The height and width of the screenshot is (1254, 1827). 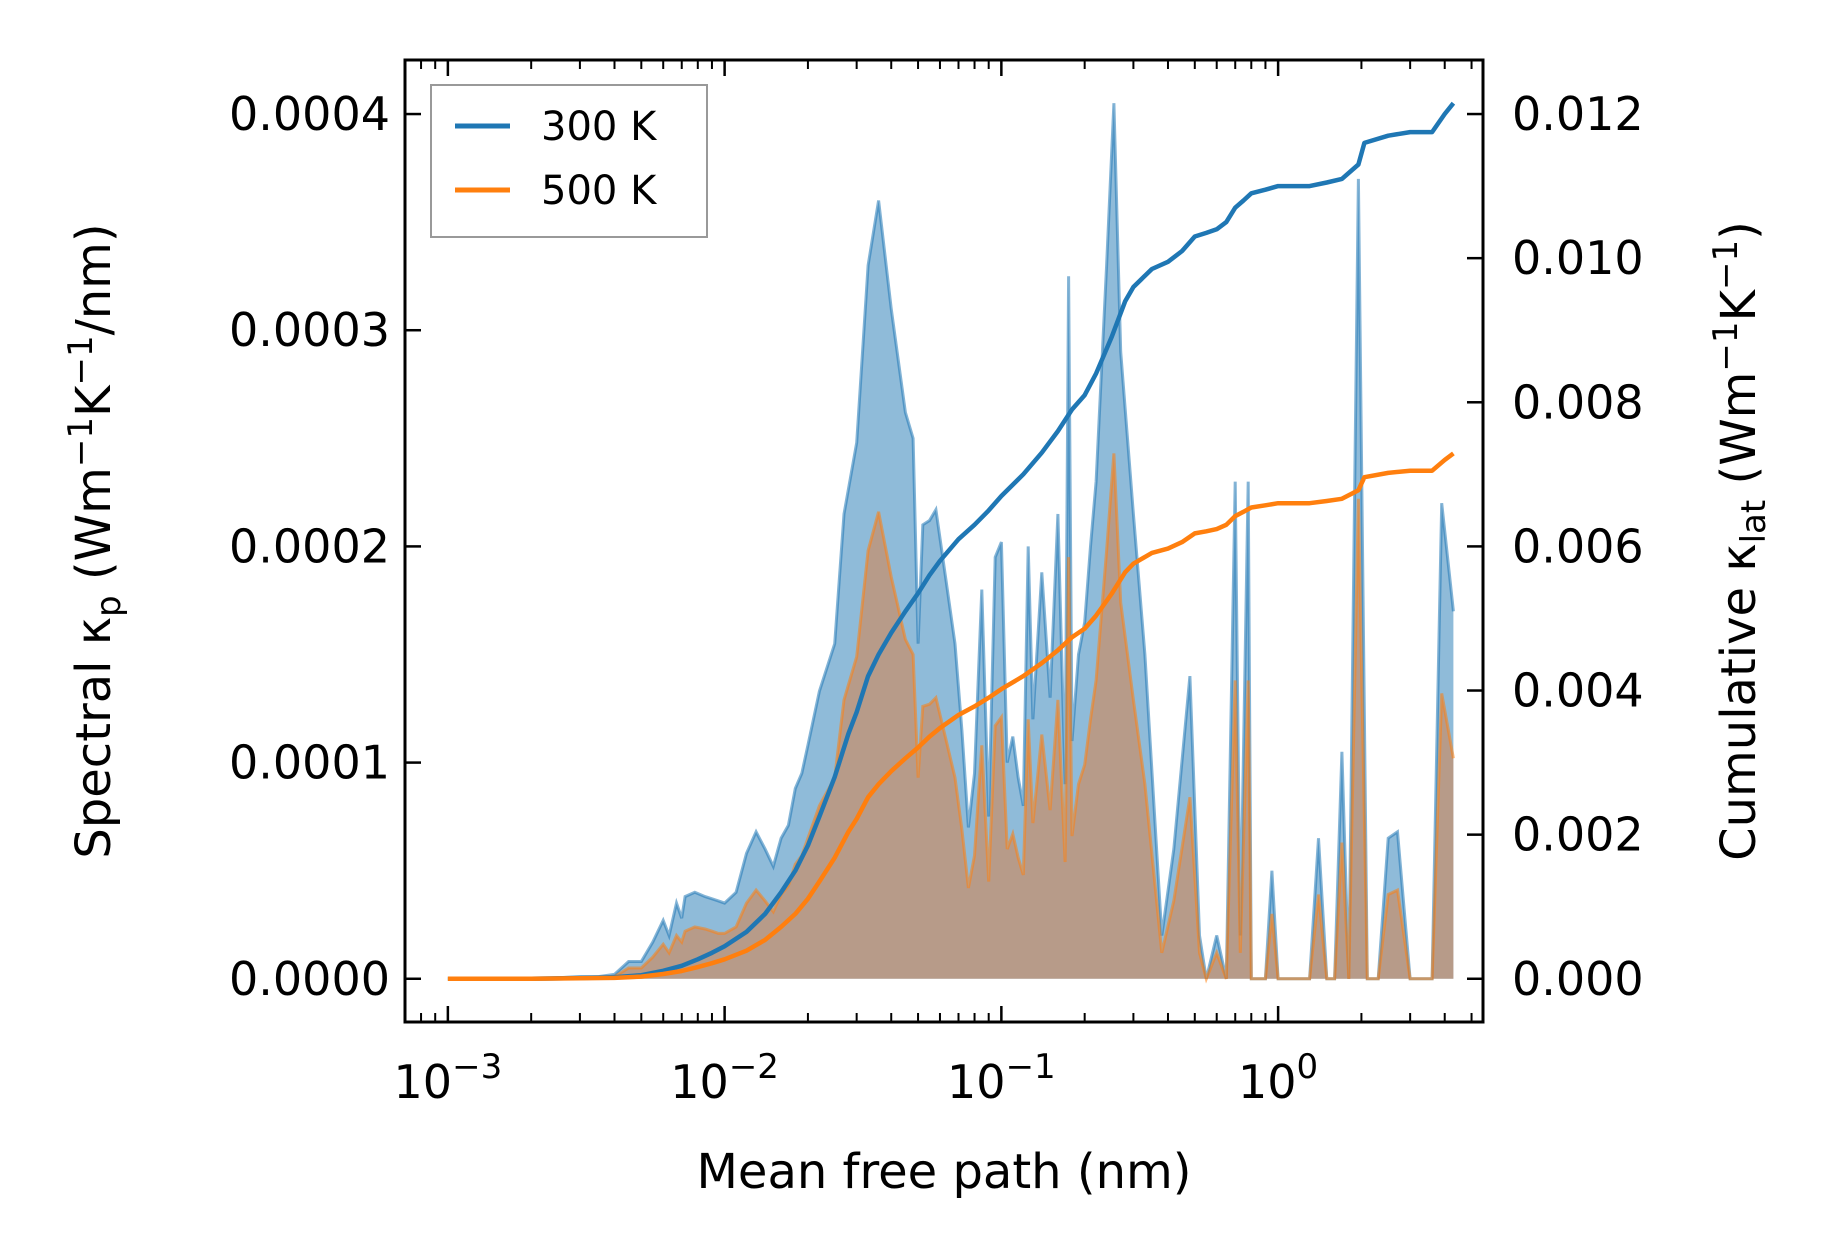 What do you see at coordinates (1578, 835) in the screenshot?
I see `y-right-tick-label: 0.002` at bounding box center [1578, 835].